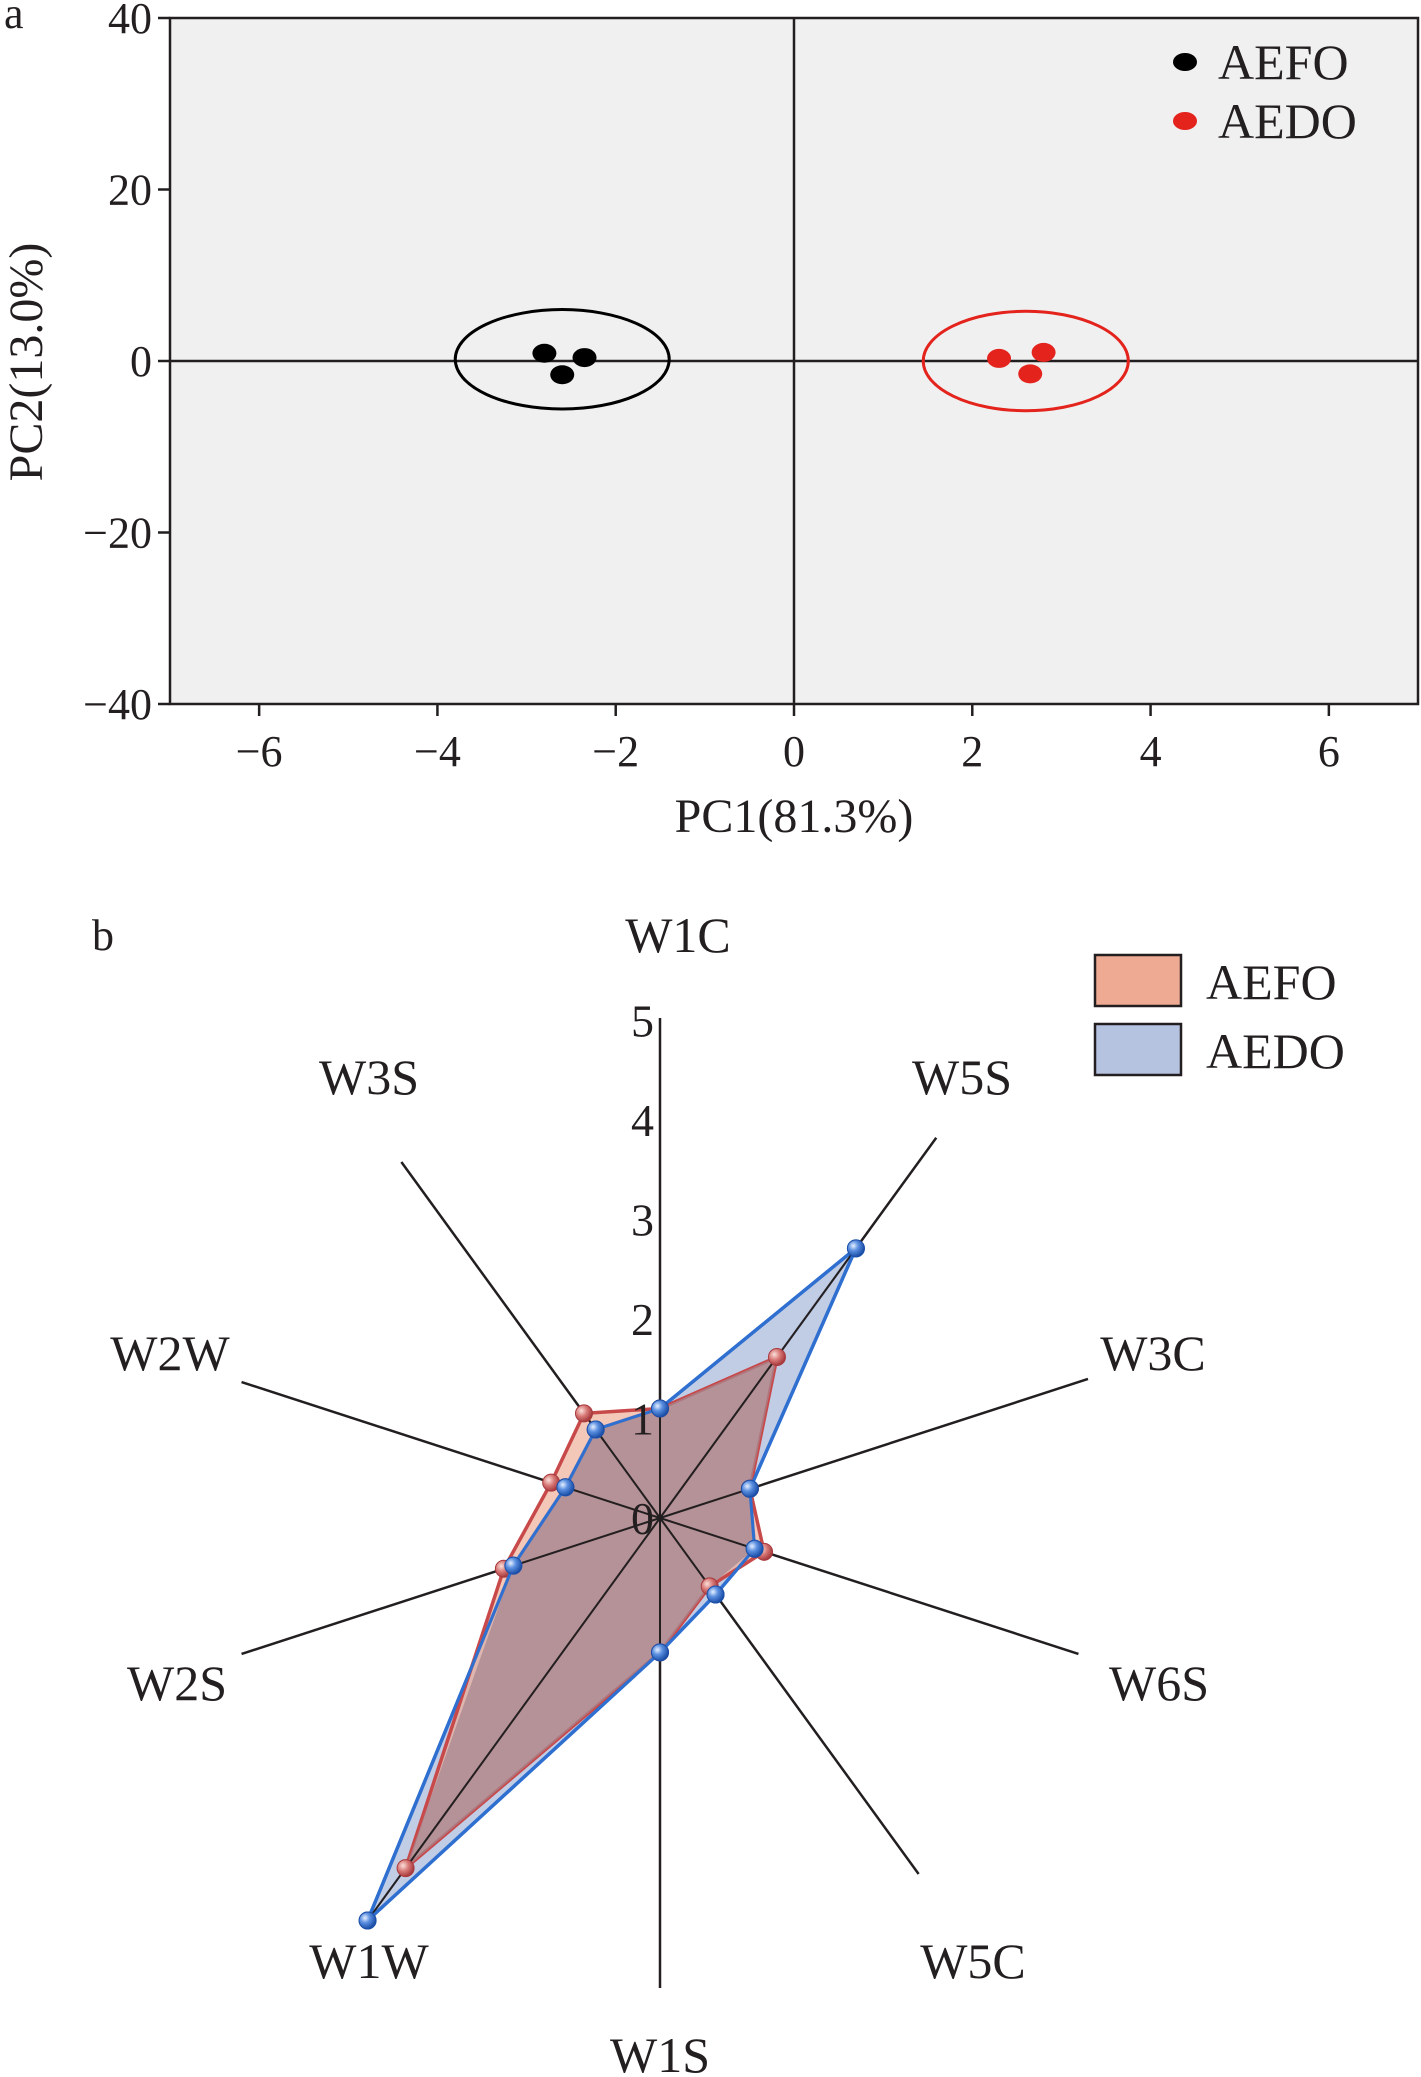 This screenshot has height=2077, width=1421. I want to click on radar-scale-label: 0, so click(642, 1518).